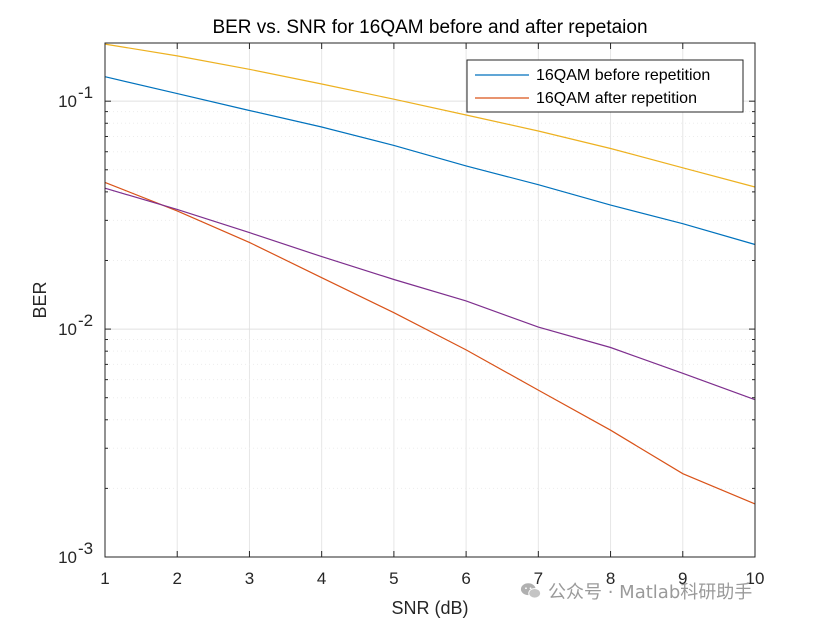 Image resolution: width=833 pixels, height=622 pixels. Describe the element at coordinates (85, 548) in the screenshot. I see `y-tick-exponent: -3` at that location.